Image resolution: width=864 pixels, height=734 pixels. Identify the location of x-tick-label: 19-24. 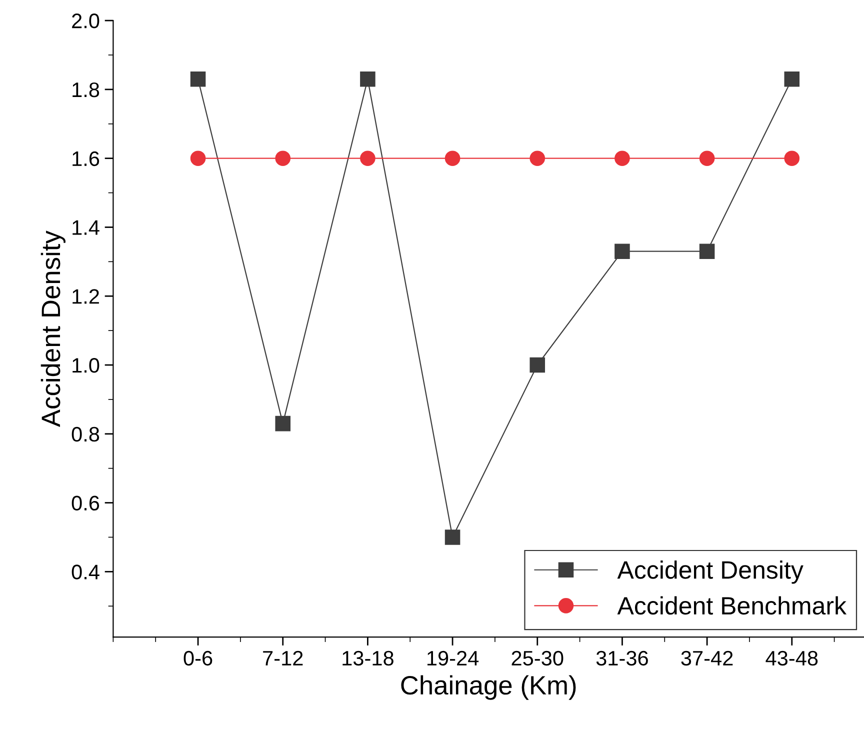
(453, 658).